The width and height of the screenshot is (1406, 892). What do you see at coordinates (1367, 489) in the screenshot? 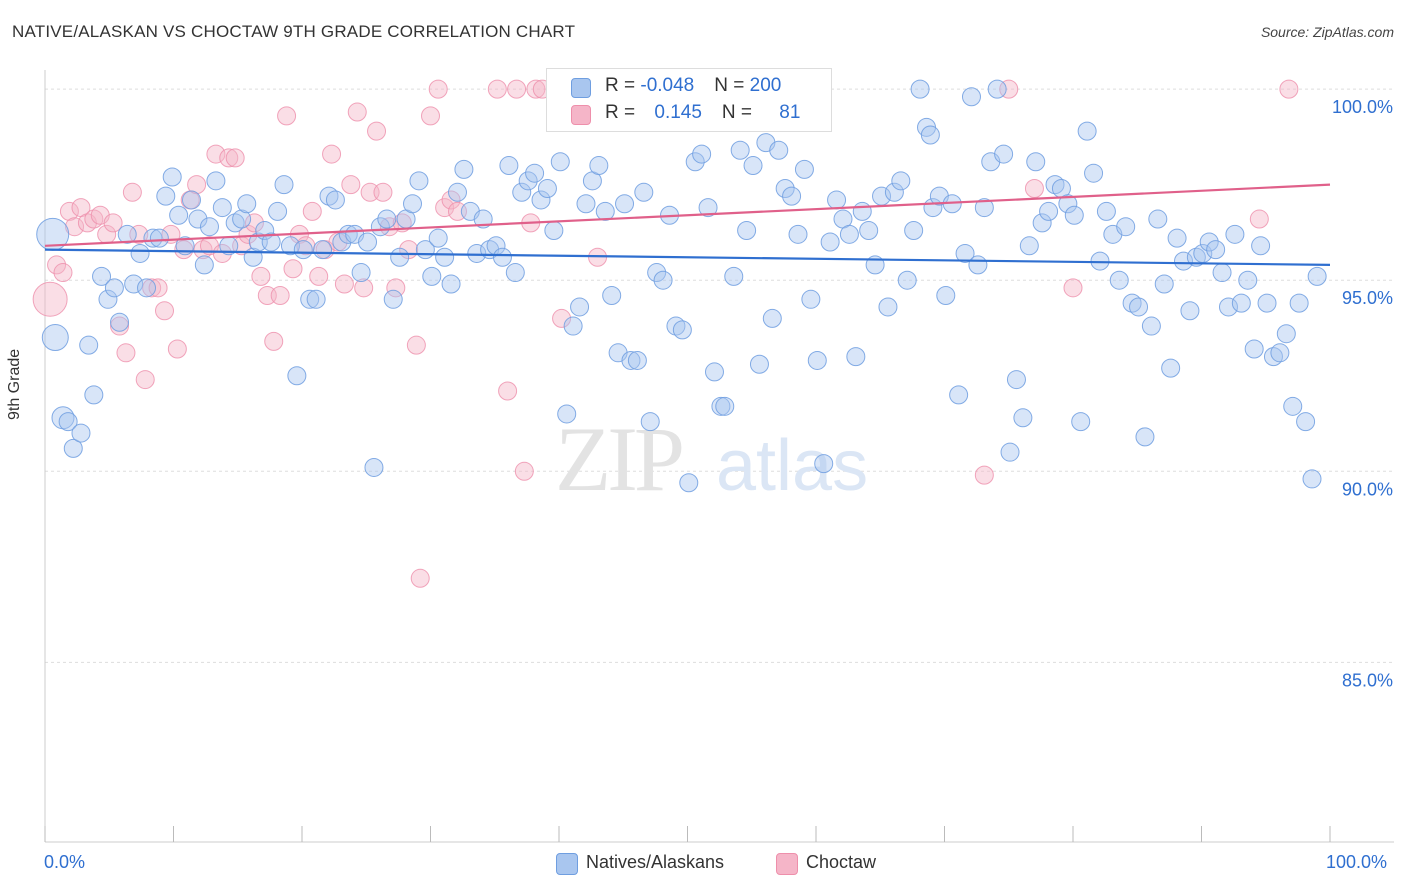
I see `y-tick-label: 90.0%` at bounding box center [1367, 489].